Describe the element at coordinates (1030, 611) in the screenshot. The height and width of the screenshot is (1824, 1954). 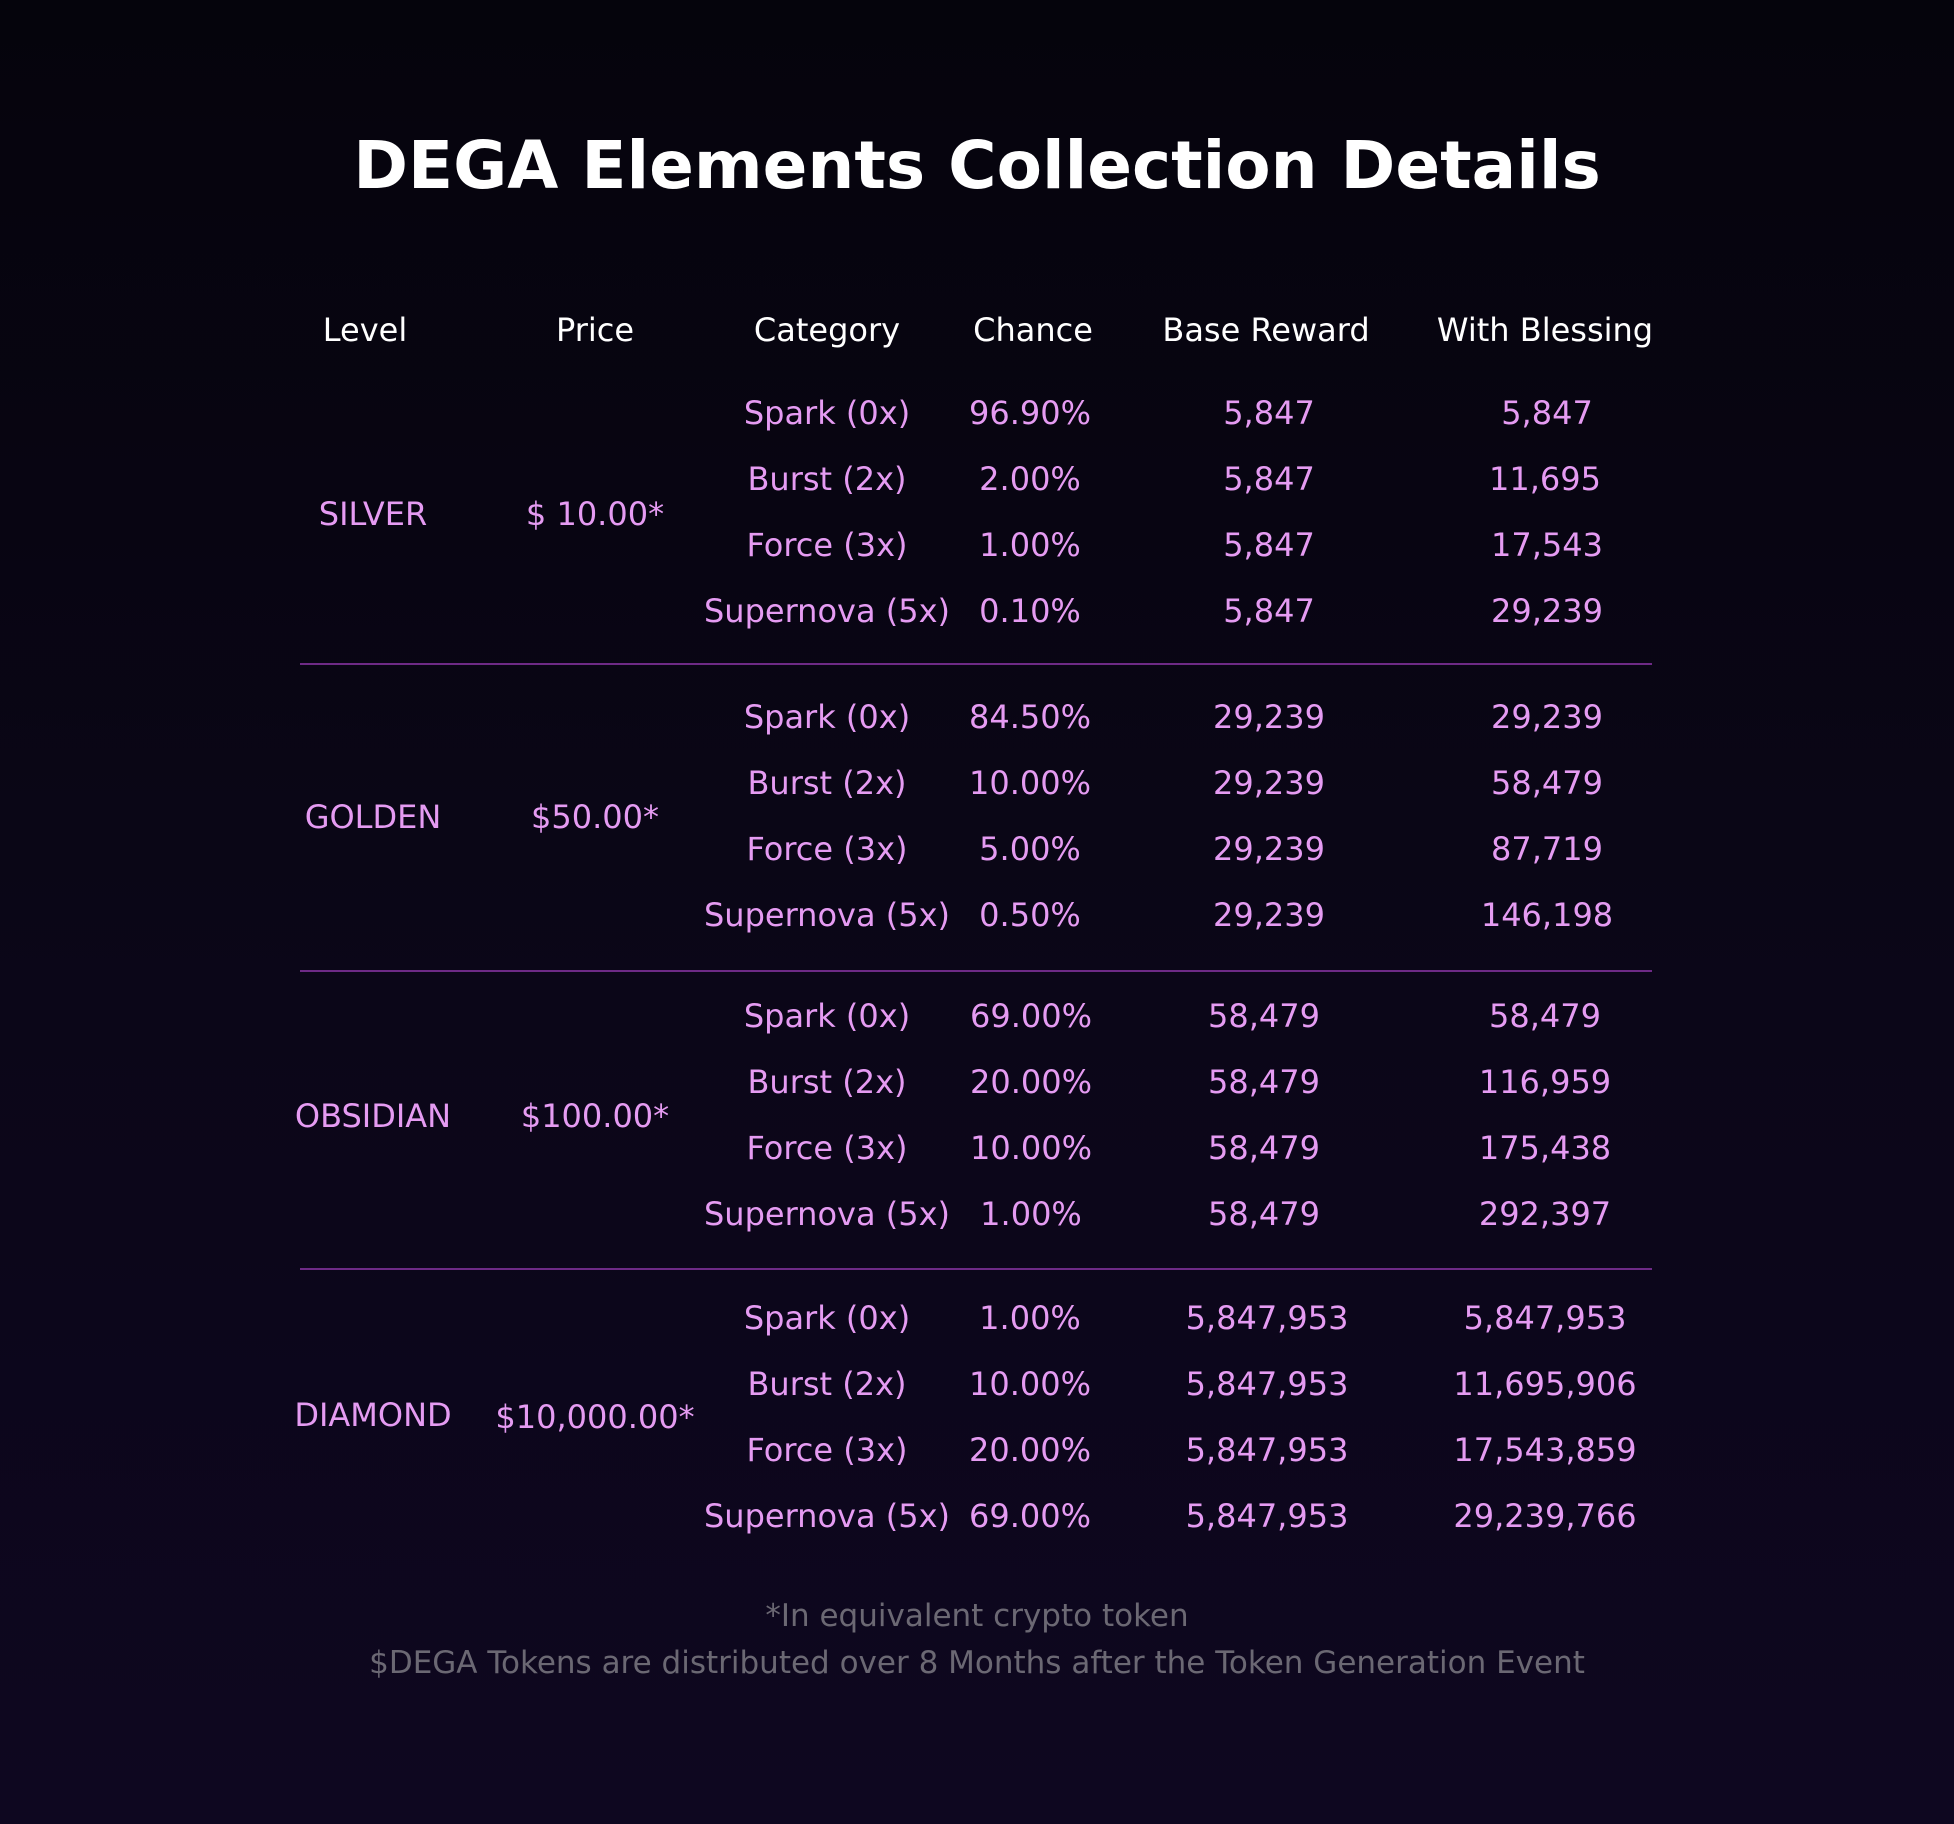
I see `chance-cell: 0.10%` at that location.